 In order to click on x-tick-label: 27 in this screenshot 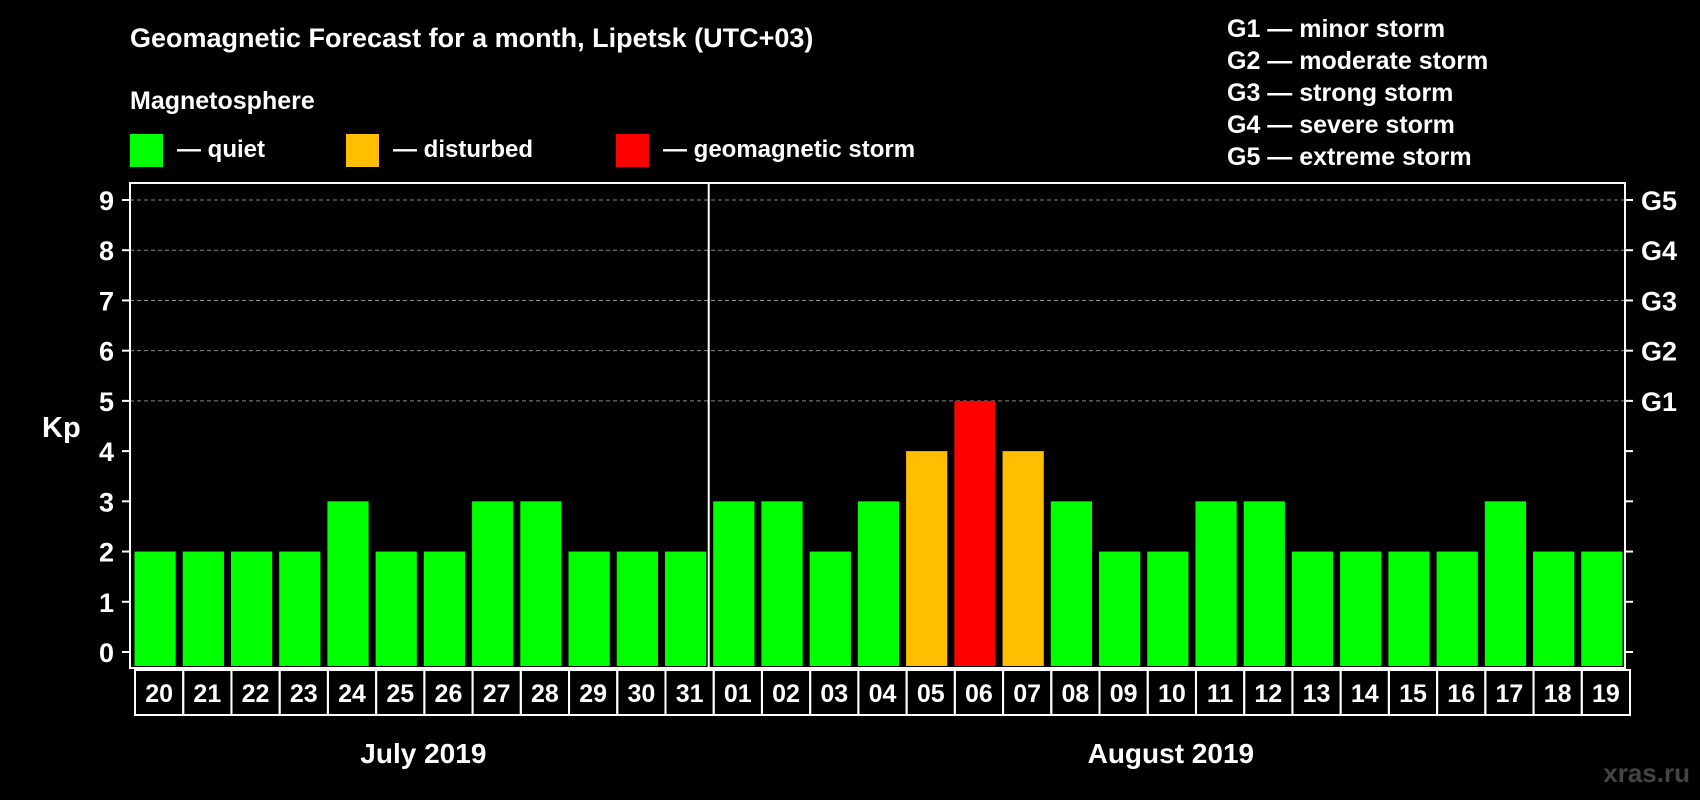, I will do `click(497, 694)`.